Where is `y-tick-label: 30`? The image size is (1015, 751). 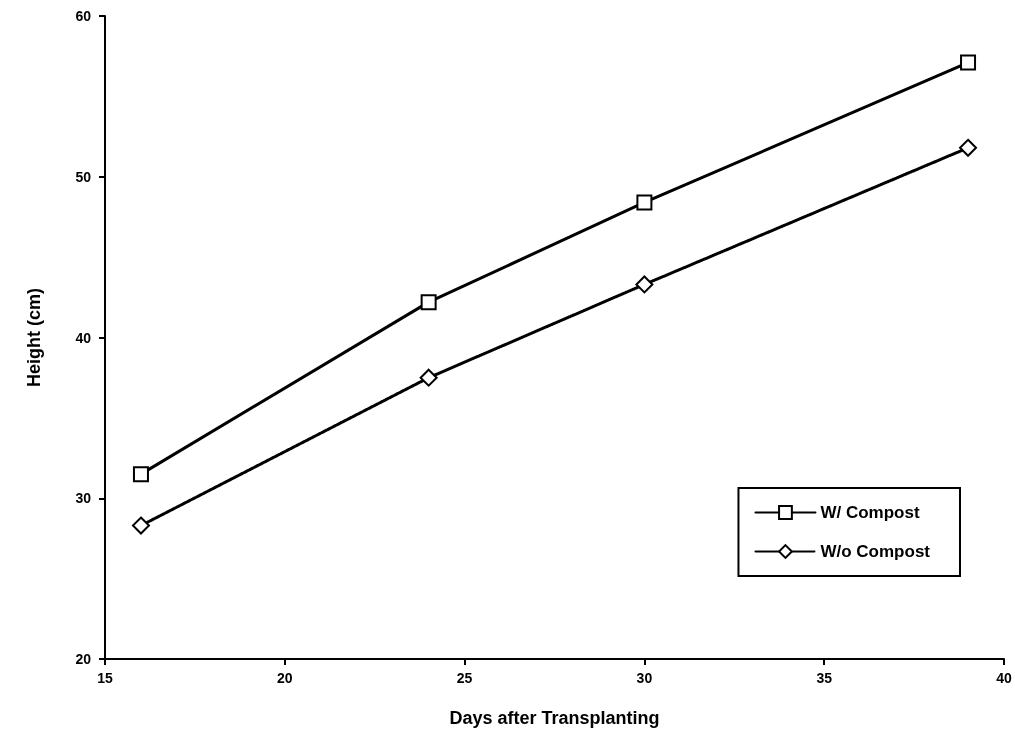
y-tick-label: 30 is located at coordinates (83, 498).